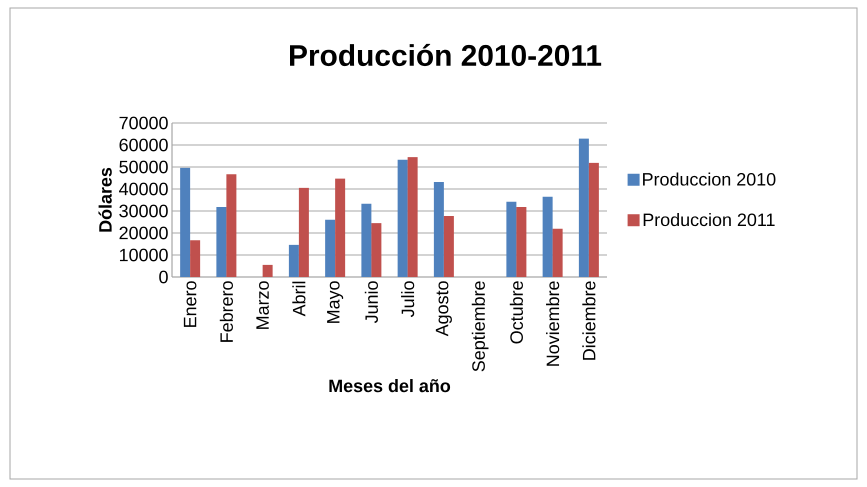  Describe the element at coordinates (144, 123) in the screenshot. I see `y-tick-label: 70000` at that location.